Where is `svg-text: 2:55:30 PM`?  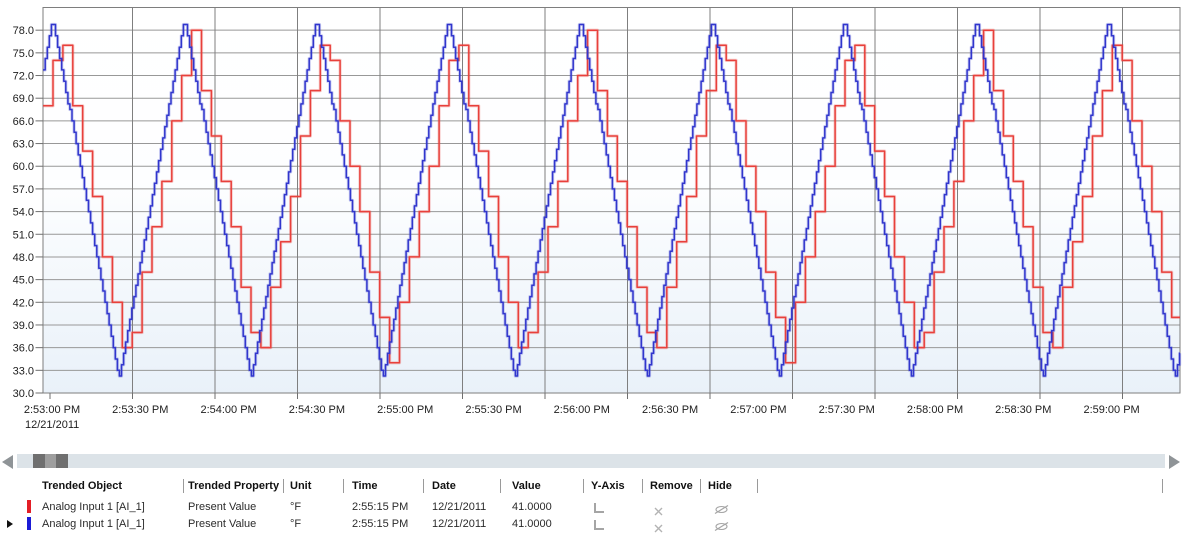
svg-text: 2:55:30 PM is located at coordinates (493, 410).